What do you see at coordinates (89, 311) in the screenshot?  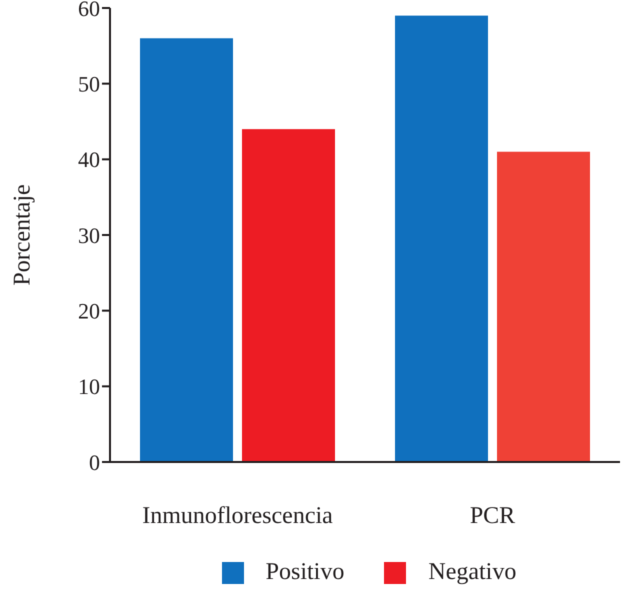 I see `y-tick-label: 20` at bounding box center [89, 311].